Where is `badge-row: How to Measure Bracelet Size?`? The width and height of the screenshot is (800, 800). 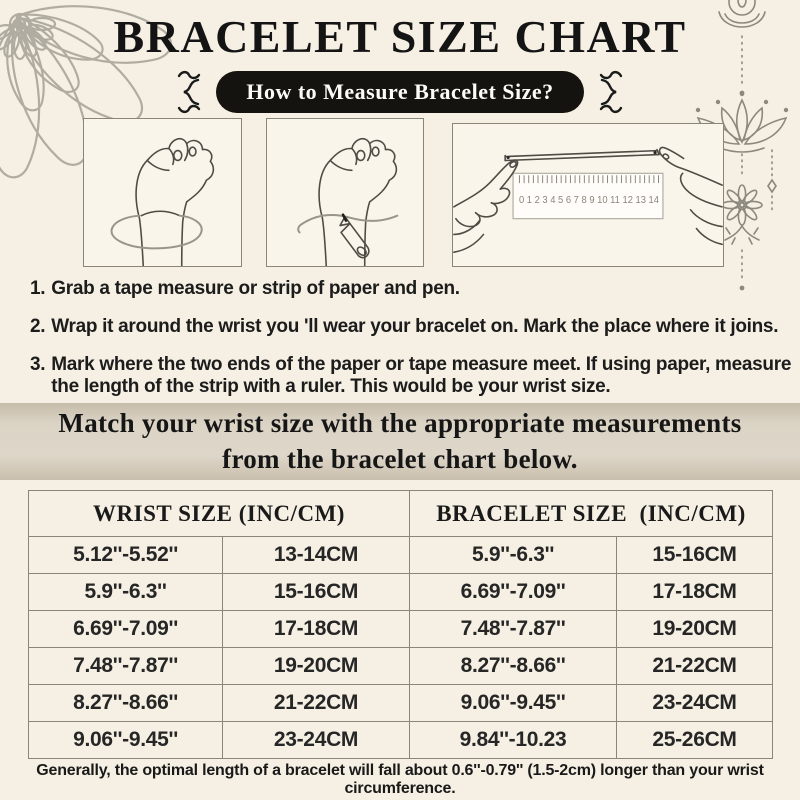
badge-row: How to Measure Bracelet Size? is located at coordinates (400, 92).